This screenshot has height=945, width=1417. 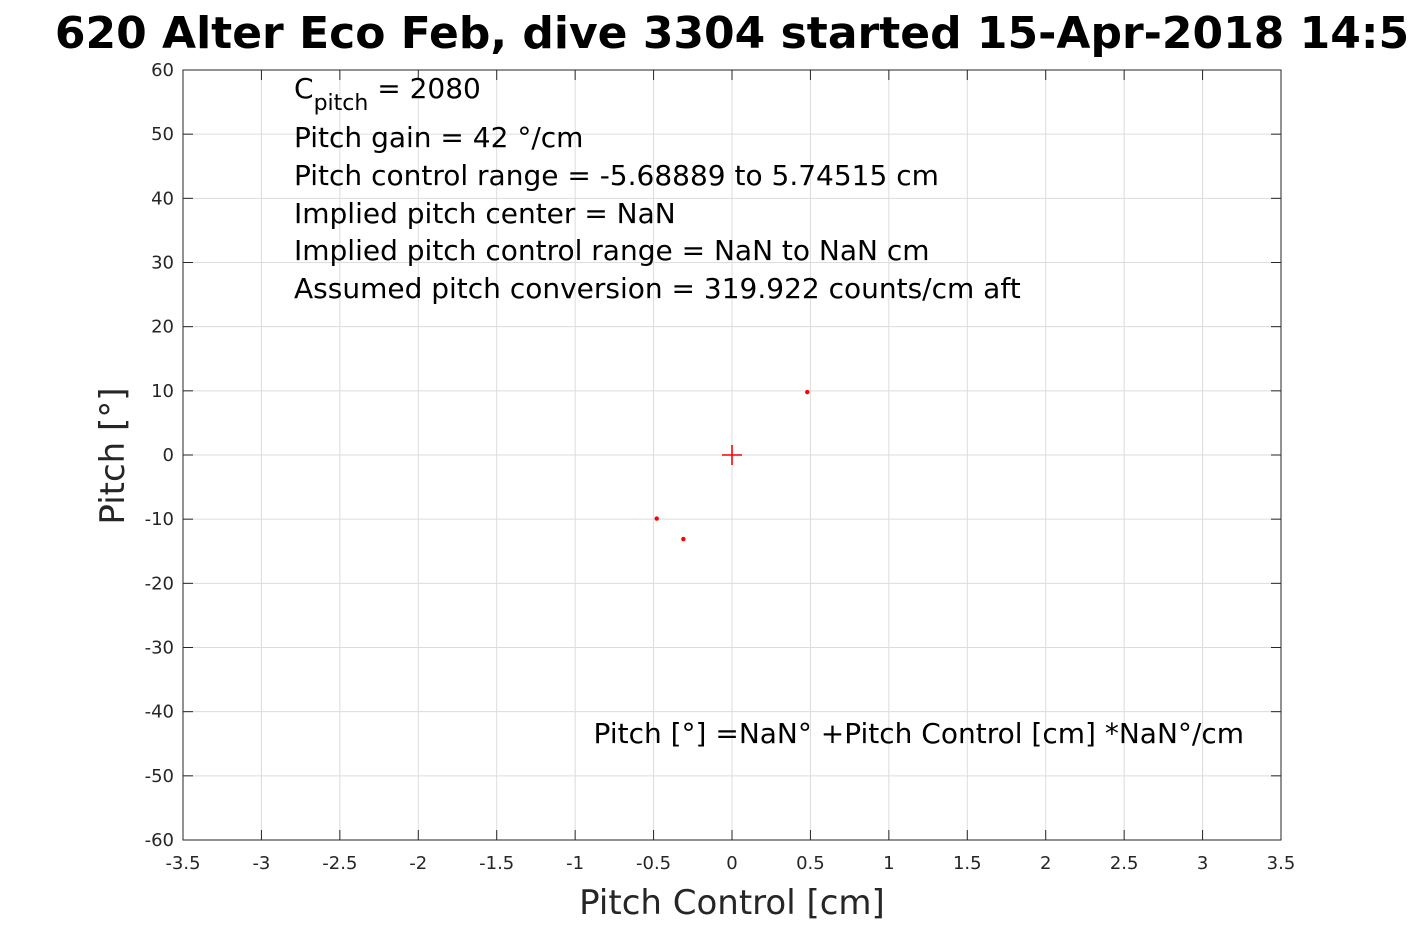 What do you see at coordinates (159, 712) in the screenshot?
I see `y-tick-label: -40` at bounding box center [159, 712].